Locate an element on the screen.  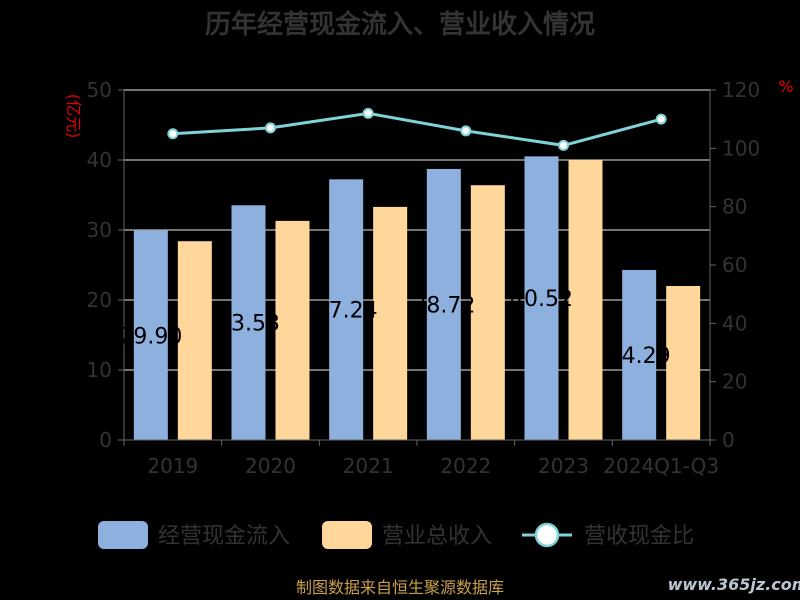
left-tick-label: 50 is located at coordinates (99, 90).